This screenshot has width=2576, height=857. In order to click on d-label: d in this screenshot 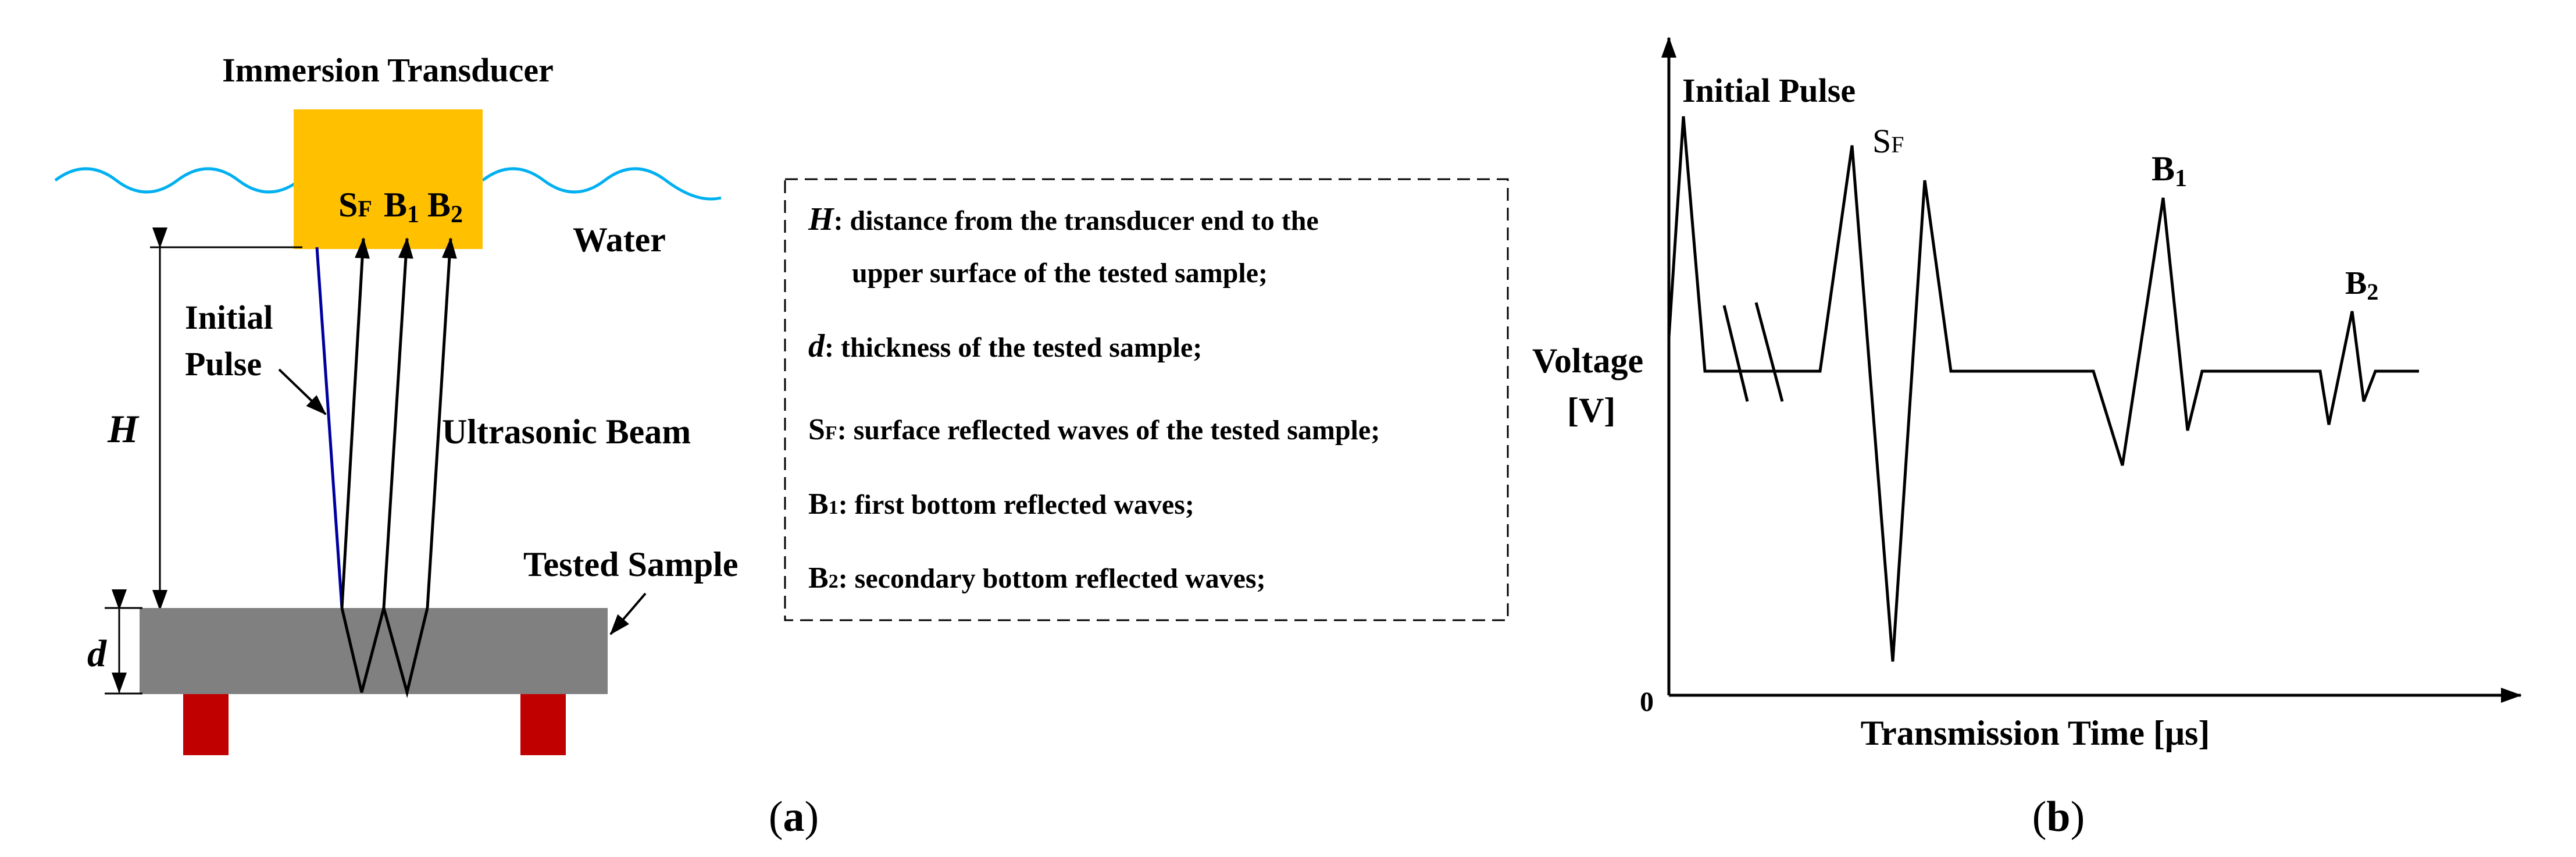, I will do `click(97, 653)`.